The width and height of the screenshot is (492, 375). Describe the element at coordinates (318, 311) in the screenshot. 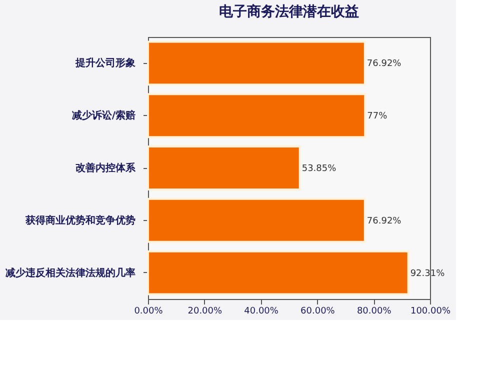

I see `x-tick-label: 60.00%` at that location.